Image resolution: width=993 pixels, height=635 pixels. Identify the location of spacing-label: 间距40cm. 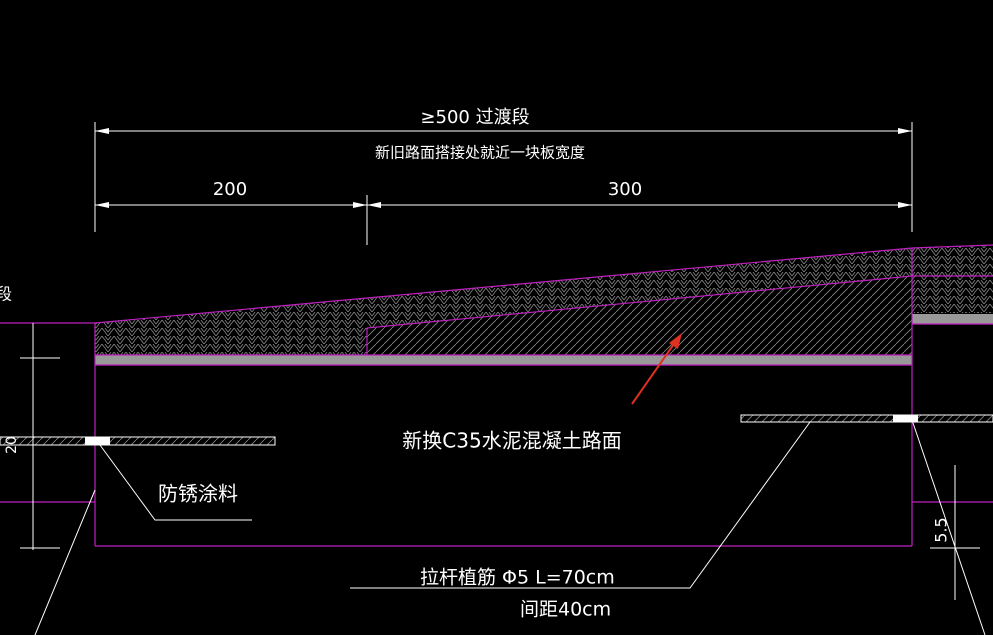
(565, 610).